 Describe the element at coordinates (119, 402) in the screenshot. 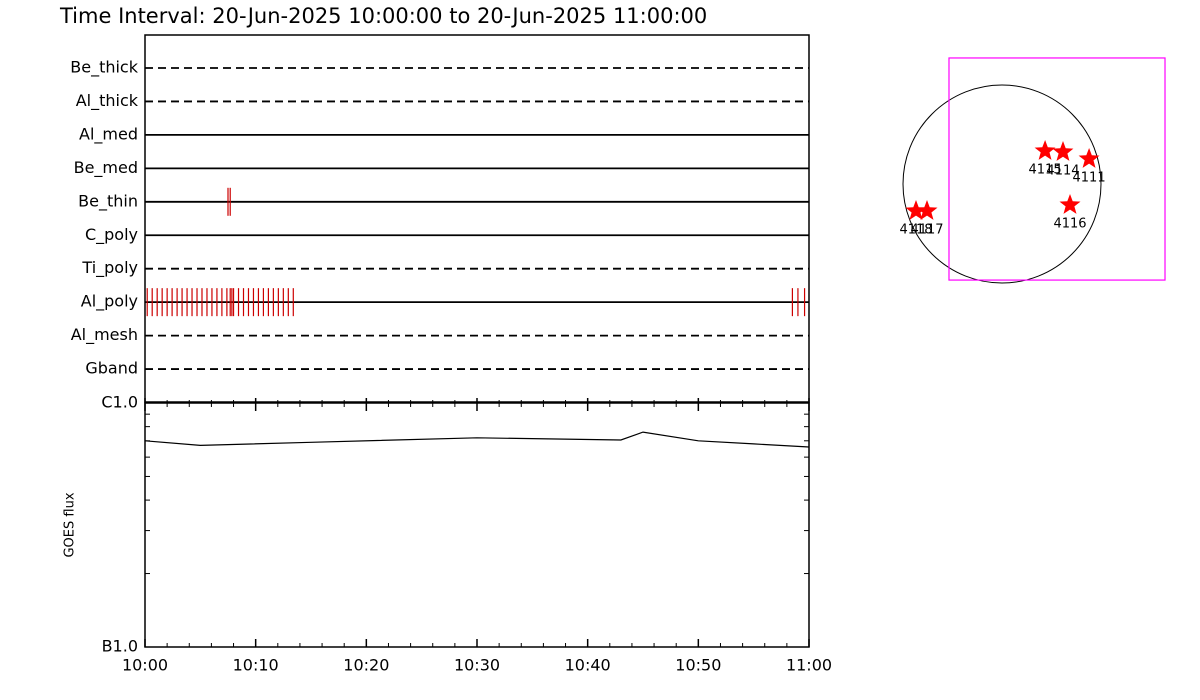

I see `y-tick-label: C1.0` at that location.